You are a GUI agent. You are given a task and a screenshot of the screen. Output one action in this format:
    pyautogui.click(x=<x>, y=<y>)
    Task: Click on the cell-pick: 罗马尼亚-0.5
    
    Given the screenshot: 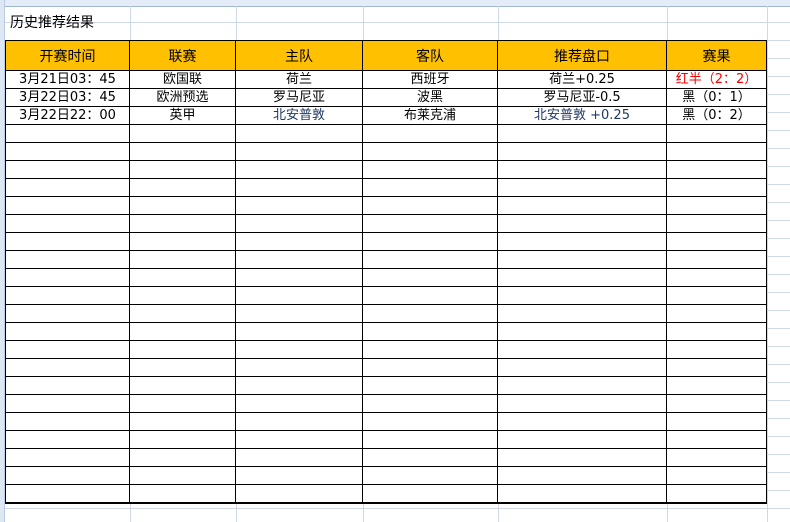 What is the action you would take?
    pyautogui.click(x=582, y=97)
    